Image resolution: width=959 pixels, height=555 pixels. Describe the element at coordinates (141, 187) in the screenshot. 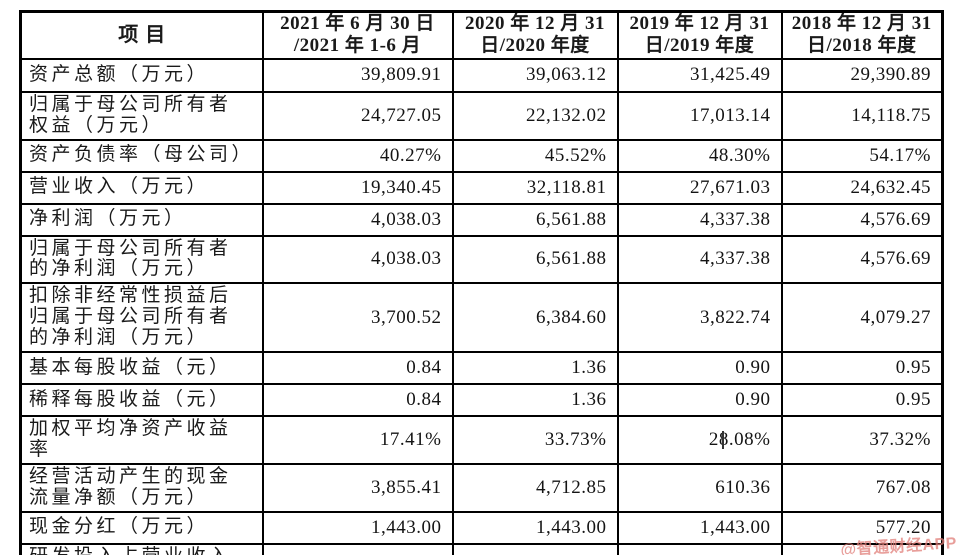

I see `row-label: 营业收入（万元）` at that location.